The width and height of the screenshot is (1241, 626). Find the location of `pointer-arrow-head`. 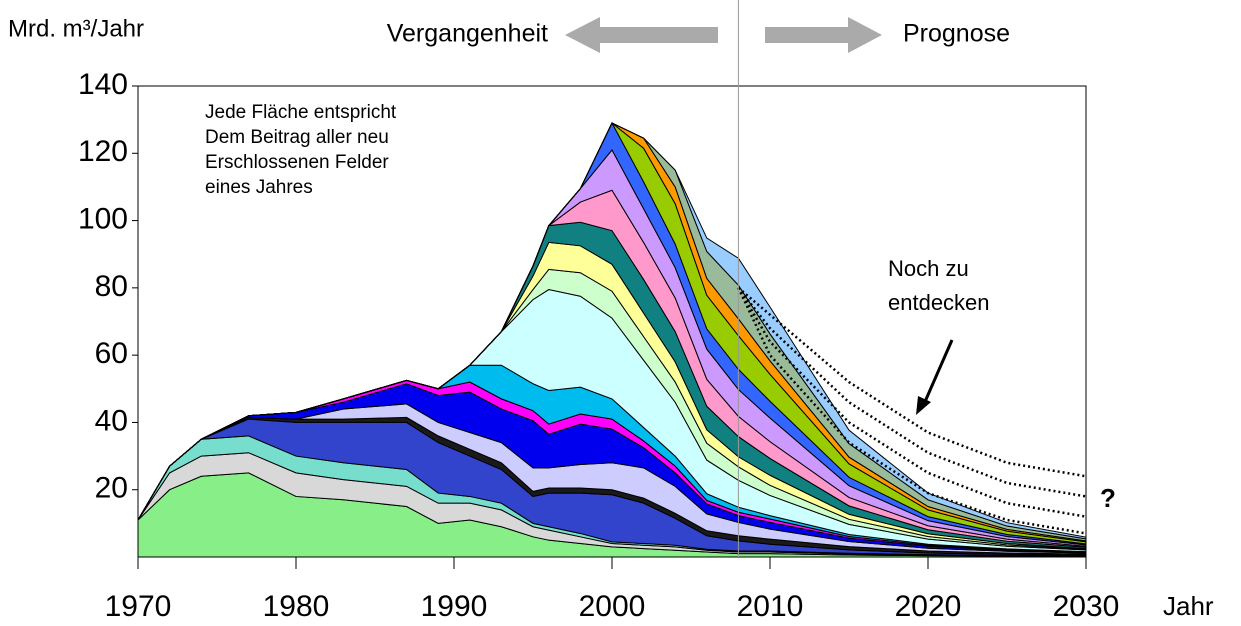

pointer-arrow-head is located at coordinates (923, 405).